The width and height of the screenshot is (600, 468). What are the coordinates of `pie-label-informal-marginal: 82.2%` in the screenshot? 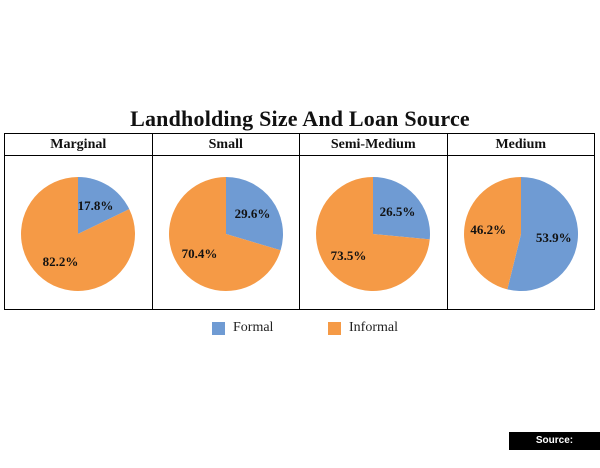 It's located at (61, 261).